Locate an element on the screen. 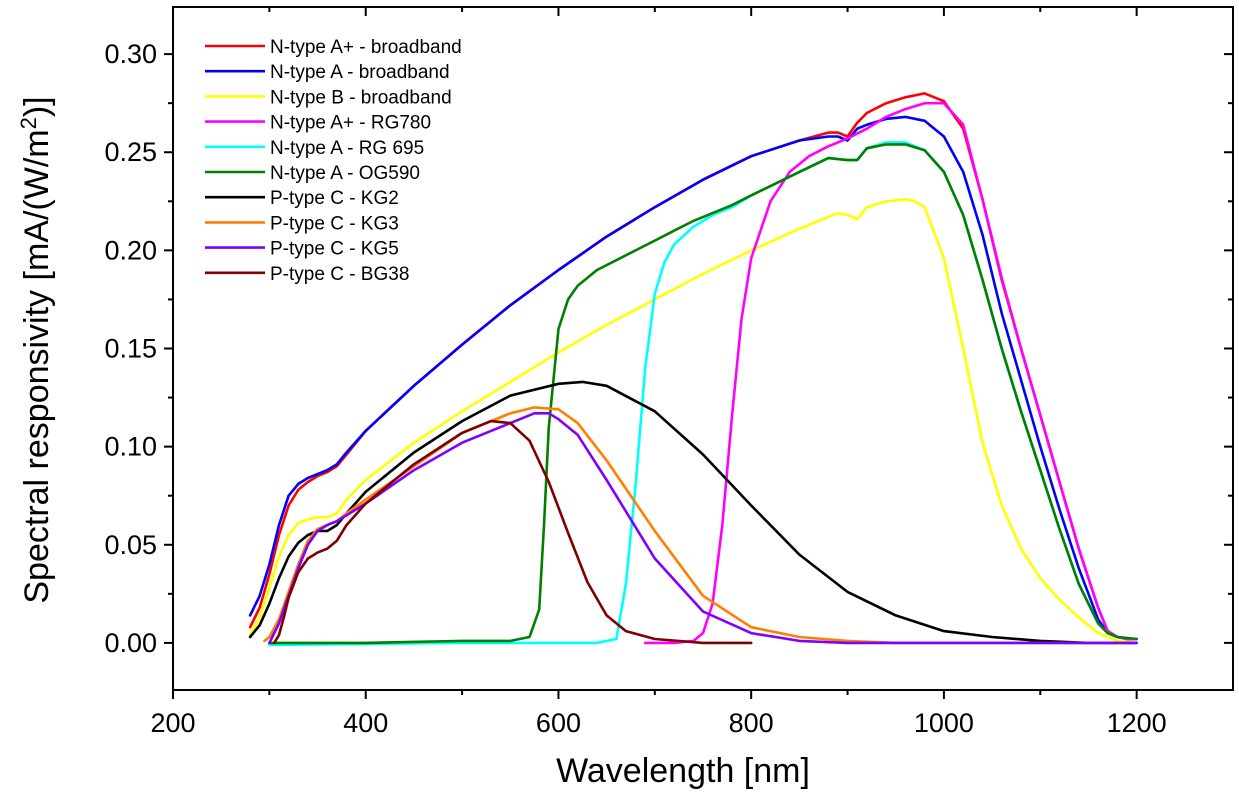 The width and height of the screenshot is (1239, 807). legend-label-1: N-type A+ - broadband is located at coordinates (366, 47).